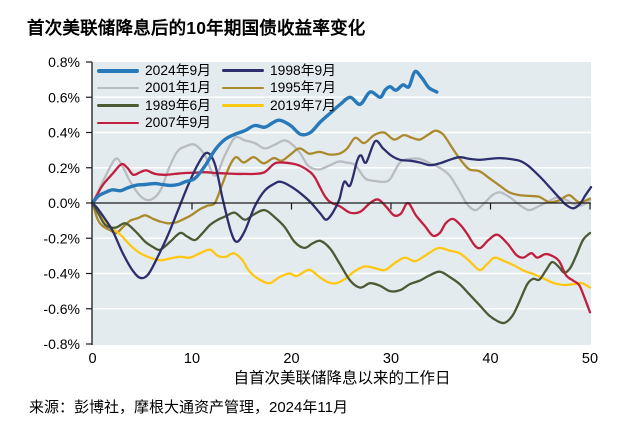  I want to click on legend-item-1995年7月: 1995年7月, so click(284, 87).